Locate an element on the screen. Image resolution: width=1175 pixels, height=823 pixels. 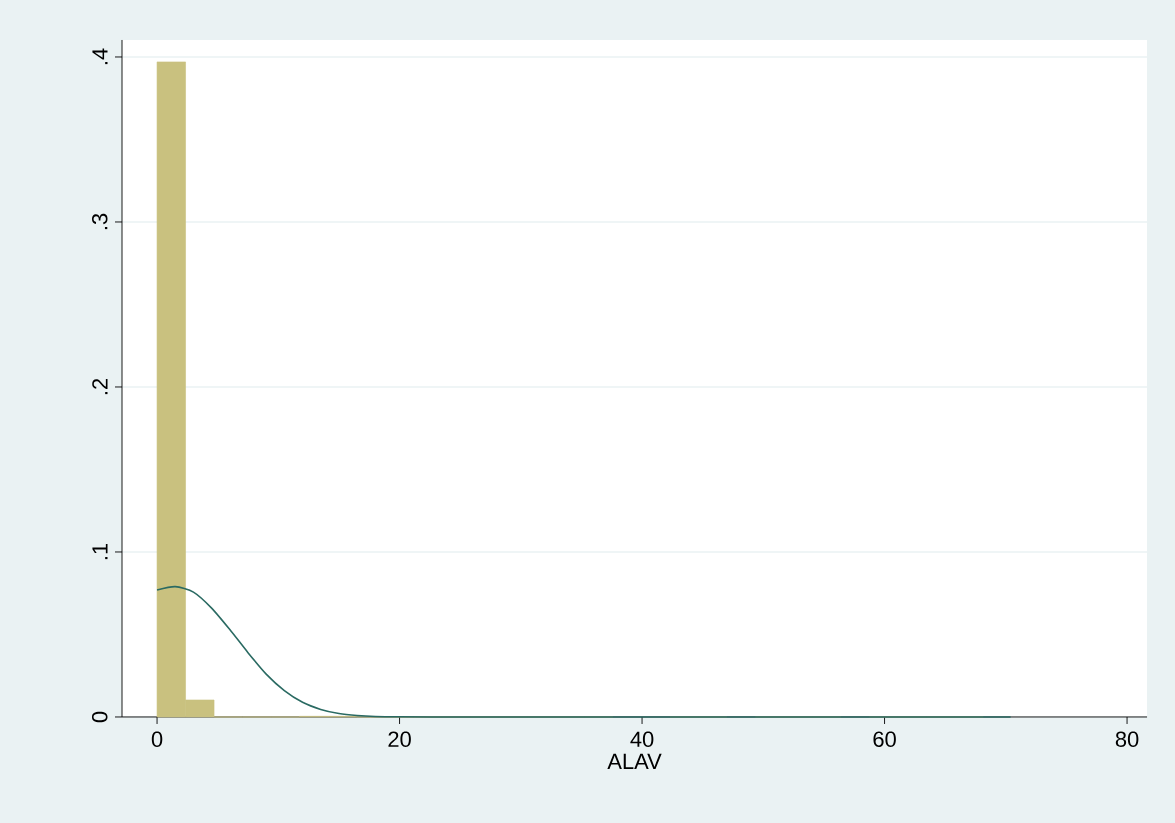
y-tick-label: .4 is located at coordinates (100, 56).